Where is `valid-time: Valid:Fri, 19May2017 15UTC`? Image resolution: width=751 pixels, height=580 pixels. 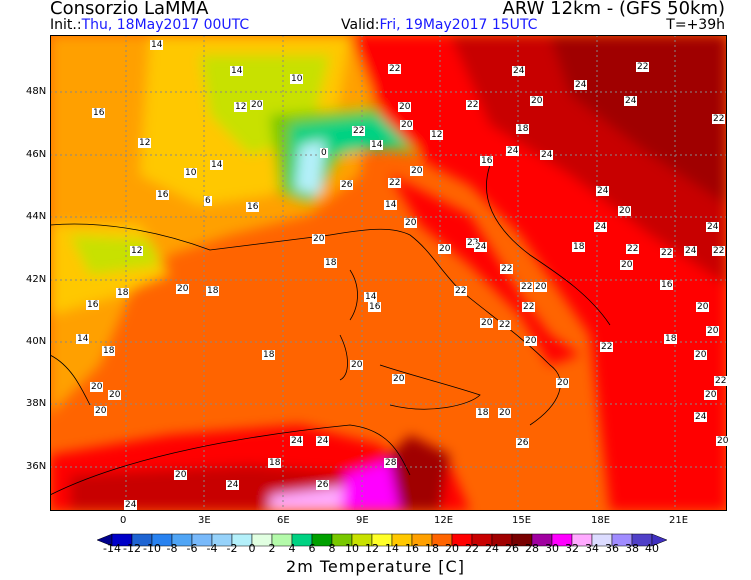
valid-time: Valid:Fri, 19May2017 15UTC is located at coordinates (439, 25).